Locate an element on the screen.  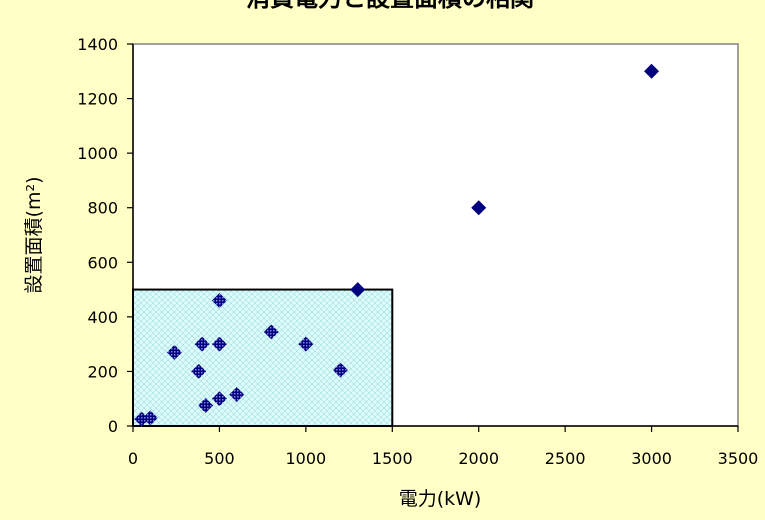
x-tick-label: 0 is located at coordinates (133, 458).